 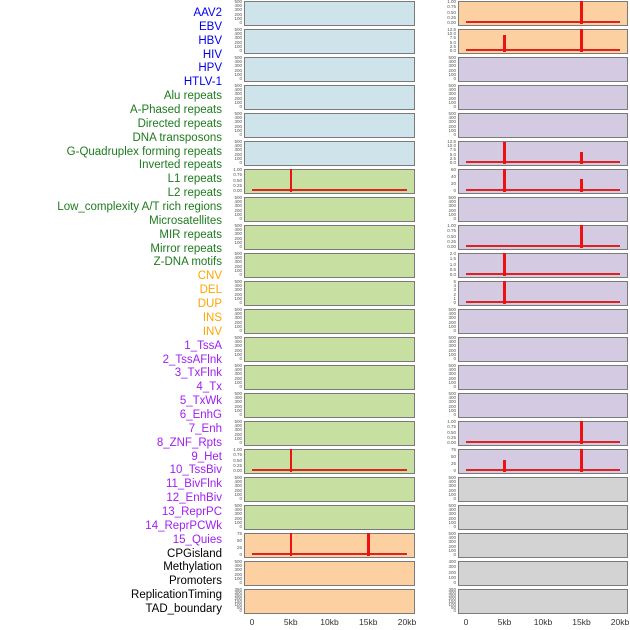 I want to click on y-tick-label: 4, so click(x=454, y=286).